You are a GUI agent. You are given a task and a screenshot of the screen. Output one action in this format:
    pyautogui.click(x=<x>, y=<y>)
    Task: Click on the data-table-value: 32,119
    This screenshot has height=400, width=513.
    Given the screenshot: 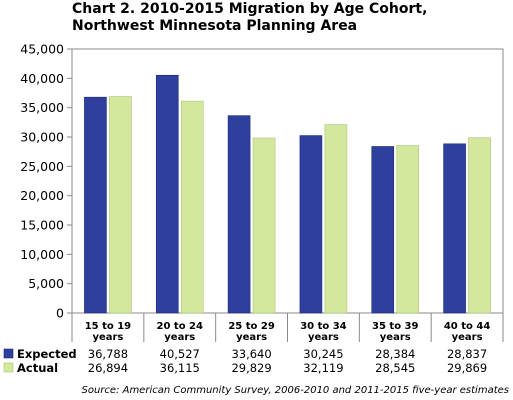 What is the action you would take?
    pyautogui.click(x=323, y=368)
    